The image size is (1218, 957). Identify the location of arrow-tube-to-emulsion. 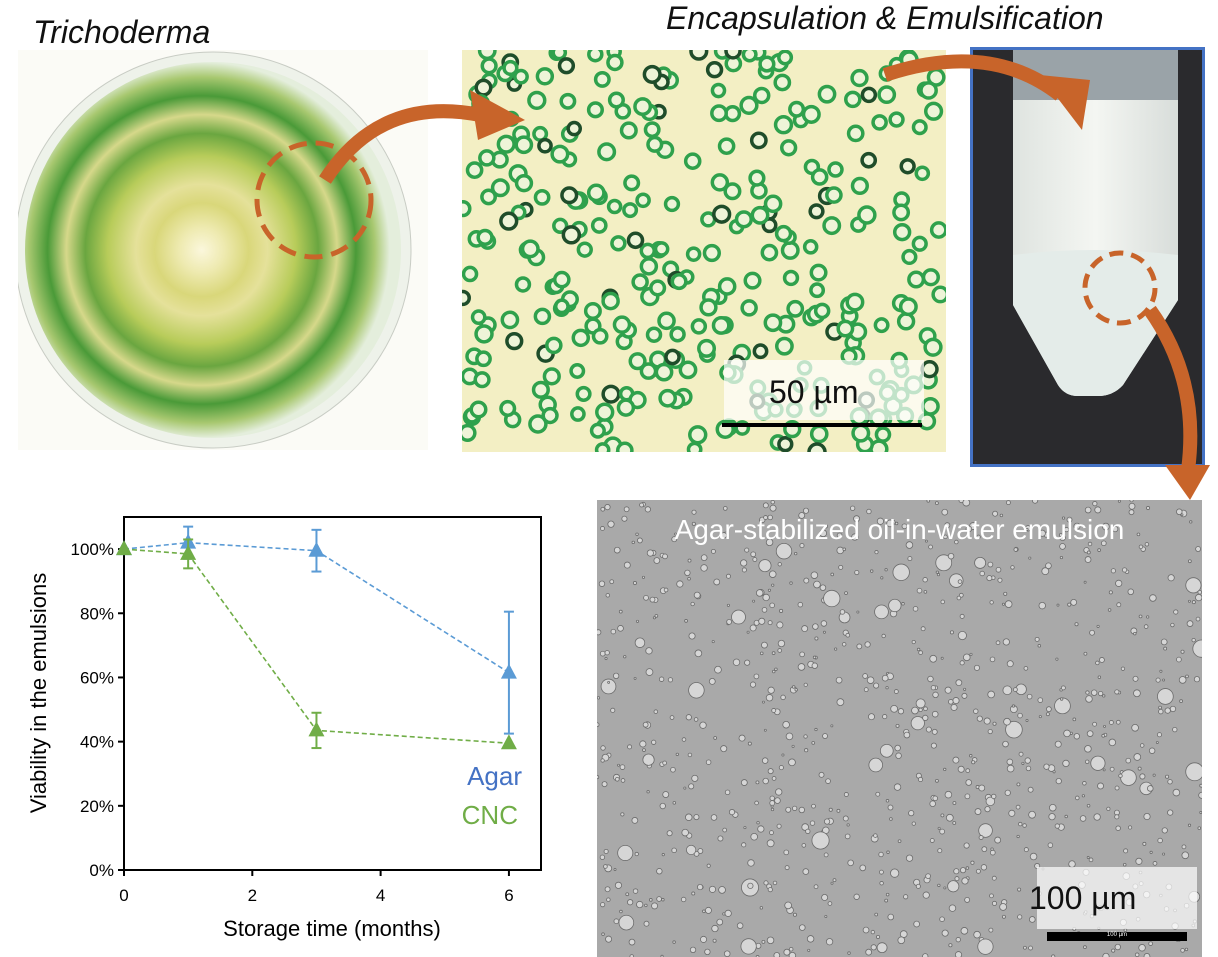
(1171, 388).